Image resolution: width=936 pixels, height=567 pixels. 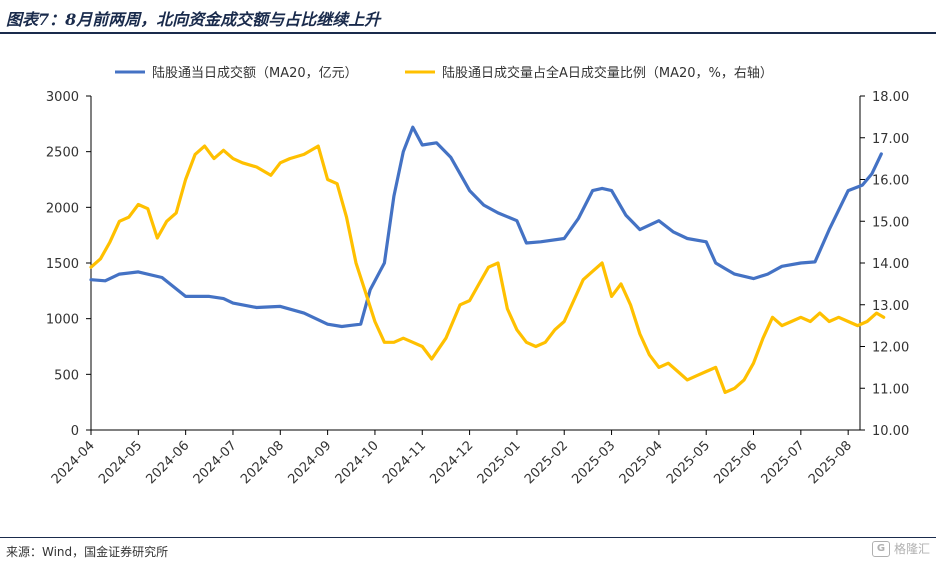 I want to click on x-tick-label: 2024-10, so click(x=357, y=462).